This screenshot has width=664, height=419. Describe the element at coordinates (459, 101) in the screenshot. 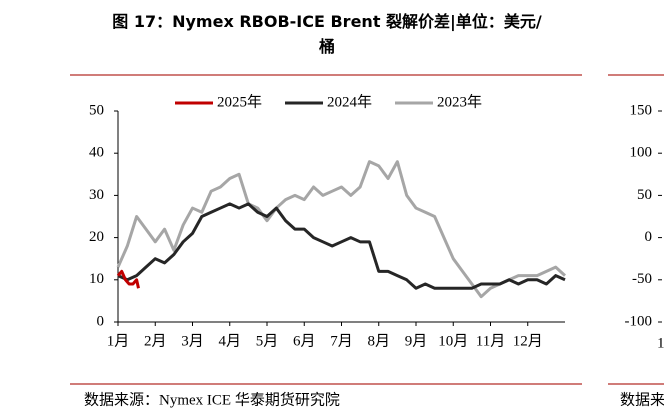

I see `legend-label: 2023年` at that location.